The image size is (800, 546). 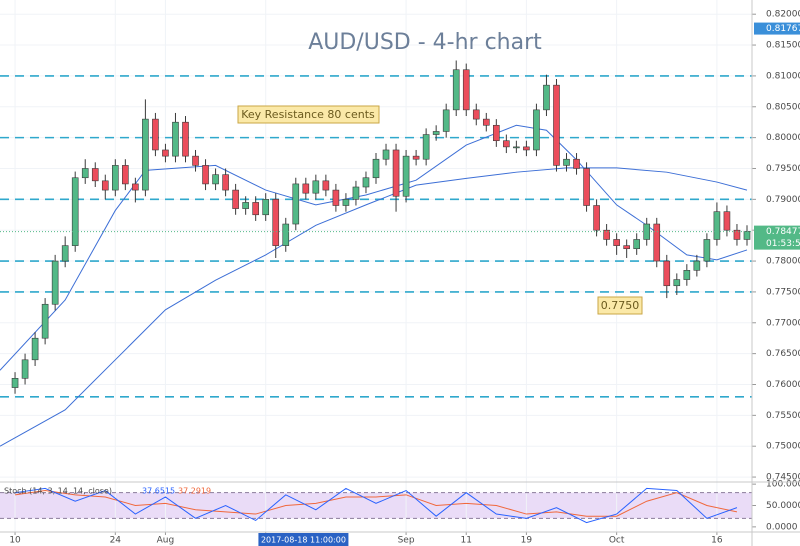 I want to click on chart-title: AUD/USD - 4-hr chart, so click(x=425, y=42).